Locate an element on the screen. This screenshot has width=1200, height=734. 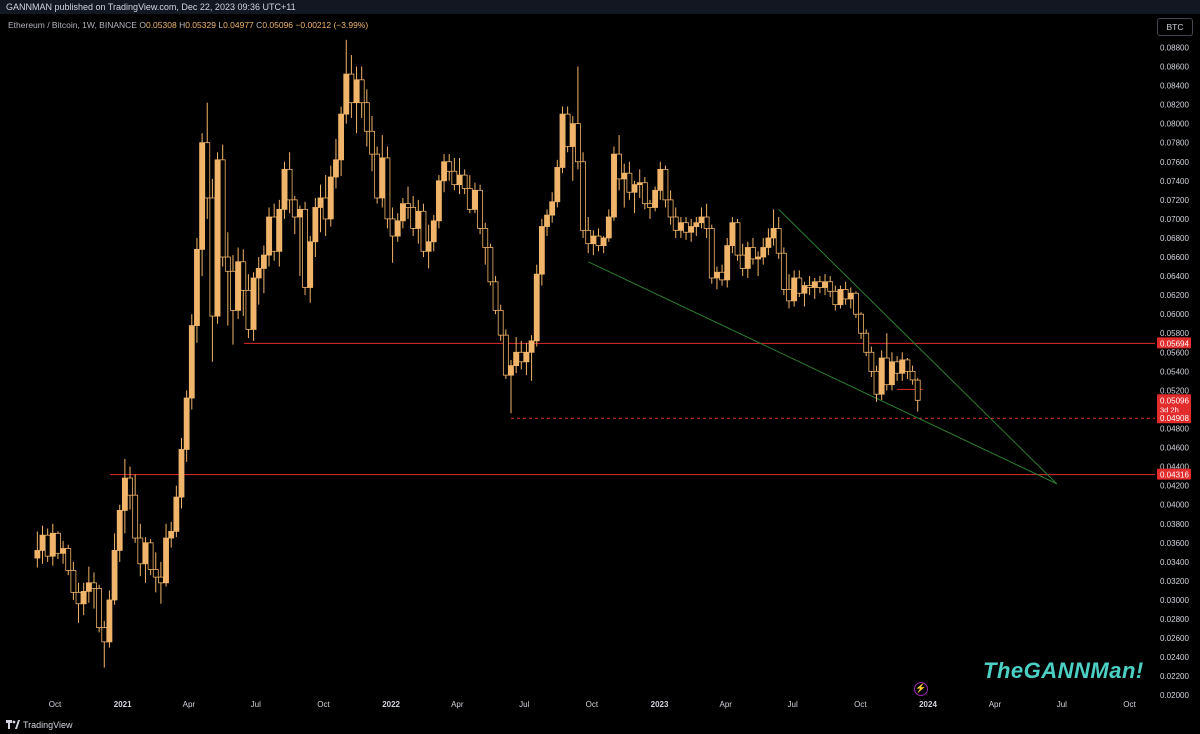
tradingview-brand: TradingView is located at coordinates (48, 725).